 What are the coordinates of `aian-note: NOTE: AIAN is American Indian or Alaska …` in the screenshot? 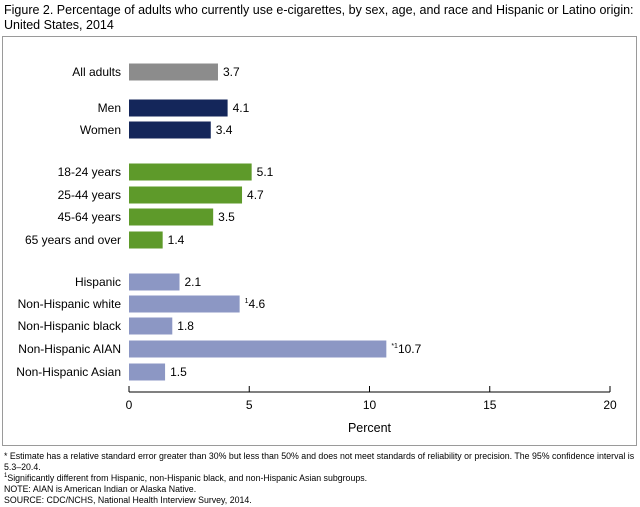 It's located at (100, 489).